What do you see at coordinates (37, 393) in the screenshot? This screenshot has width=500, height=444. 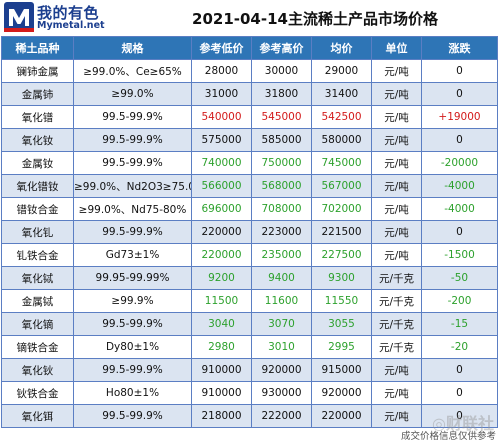 I see `cell-variety: 钬铁合金` at bounding box center [37, 393].